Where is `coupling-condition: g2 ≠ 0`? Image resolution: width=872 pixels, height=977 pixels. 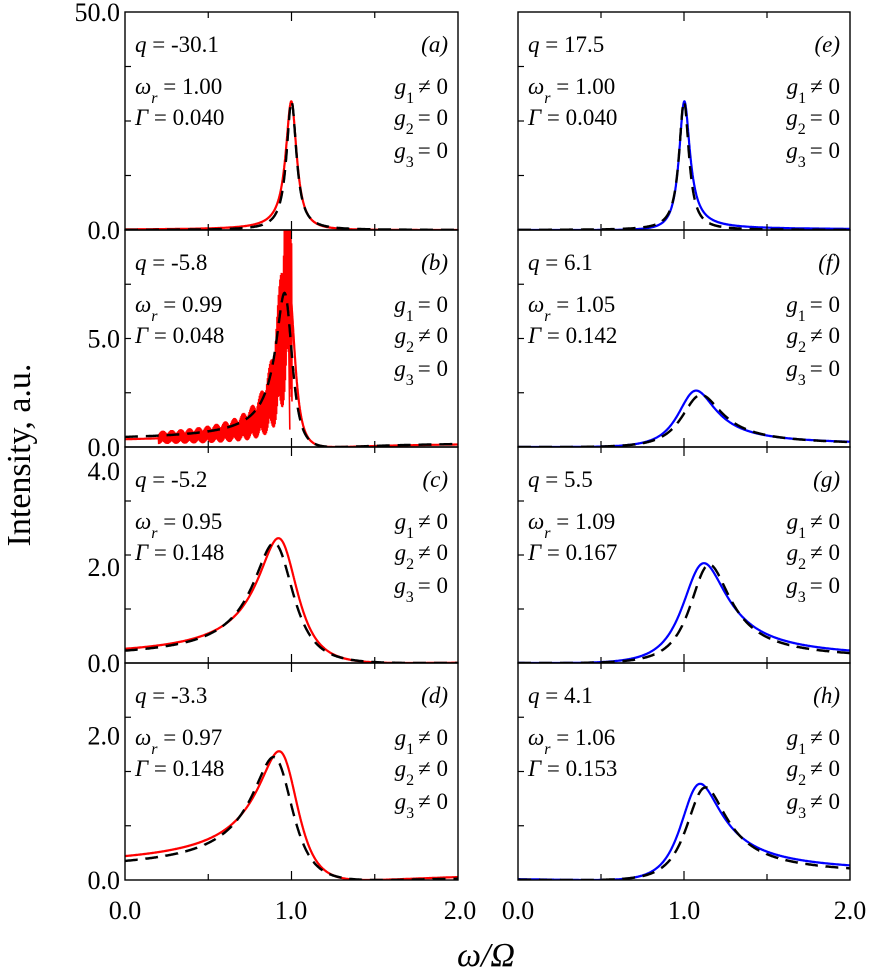 coupling-condition: g2 ≠ 0 is located at coordinates (813, 556).